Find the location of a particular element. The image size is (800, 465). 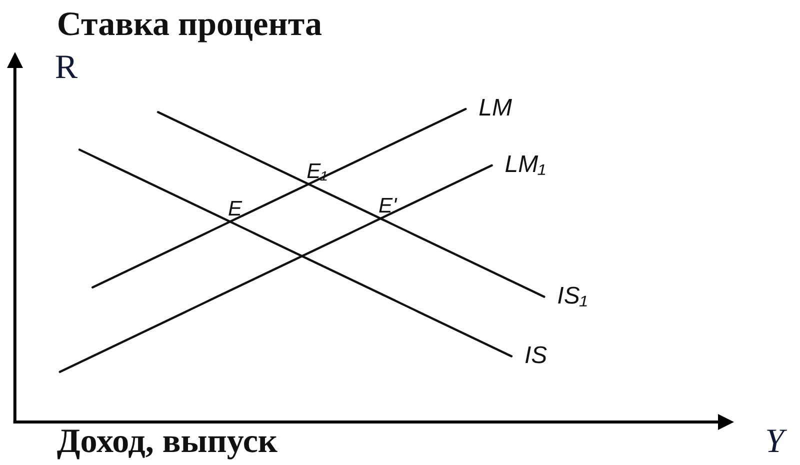

annotation: E₁ is located at coordinates (317, 172).